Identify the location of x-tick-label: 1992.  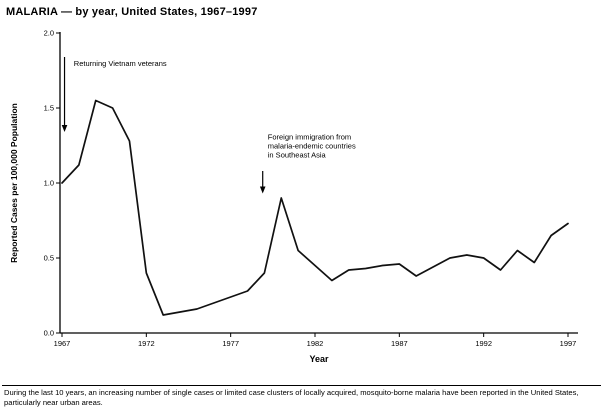
(483, 343).